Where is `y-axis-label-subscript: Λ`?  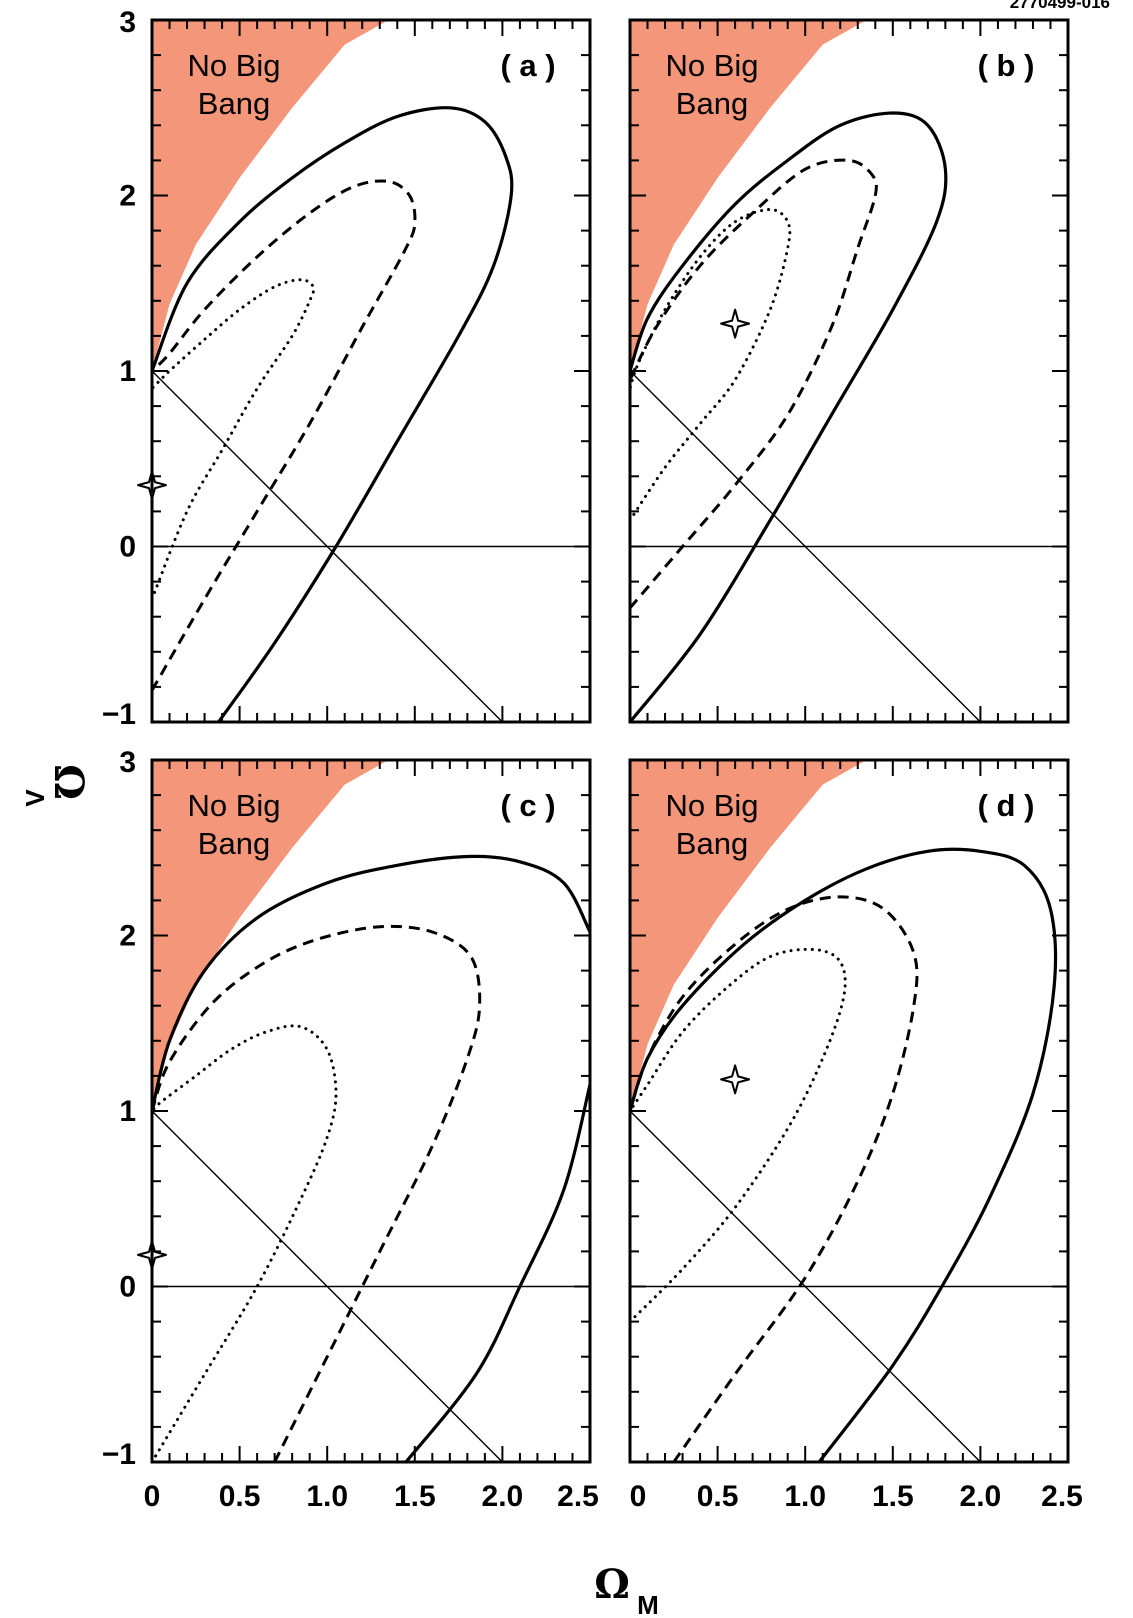 y-axis-label-subscript: Λ is located at coordinates (35, 798).